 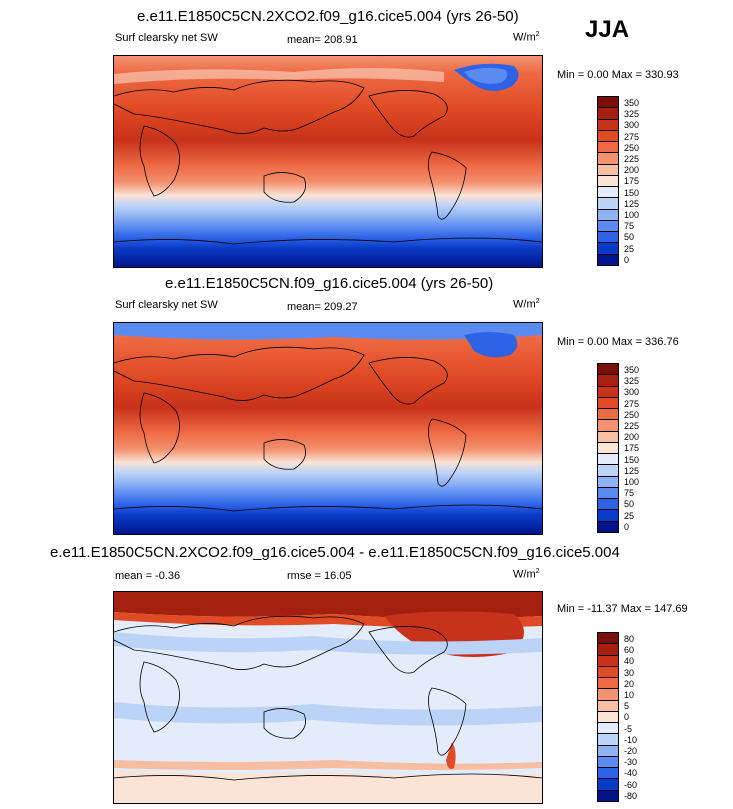 I want to click on colorbar-tick-label: 5, so click(x=627, y=706).